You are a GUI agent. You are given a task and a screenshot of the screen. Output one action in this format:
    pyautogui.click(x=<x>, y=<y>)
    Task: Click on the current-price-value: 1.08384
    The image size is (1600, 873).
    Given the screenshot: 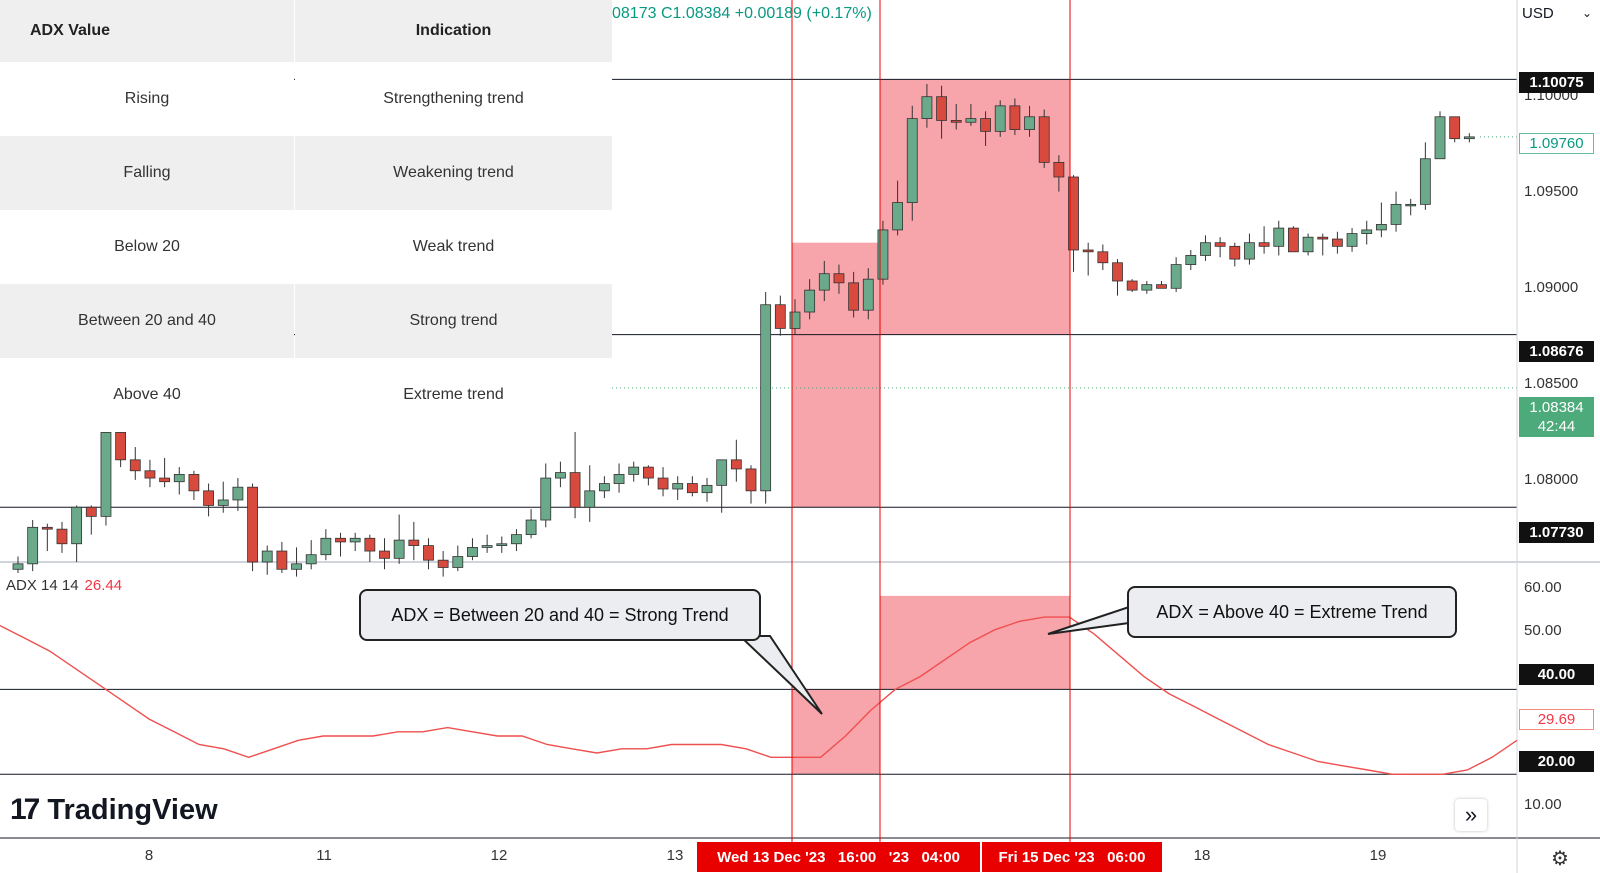 What is the action you would take?
    pyautogui.click(x=1556, y=407)
    